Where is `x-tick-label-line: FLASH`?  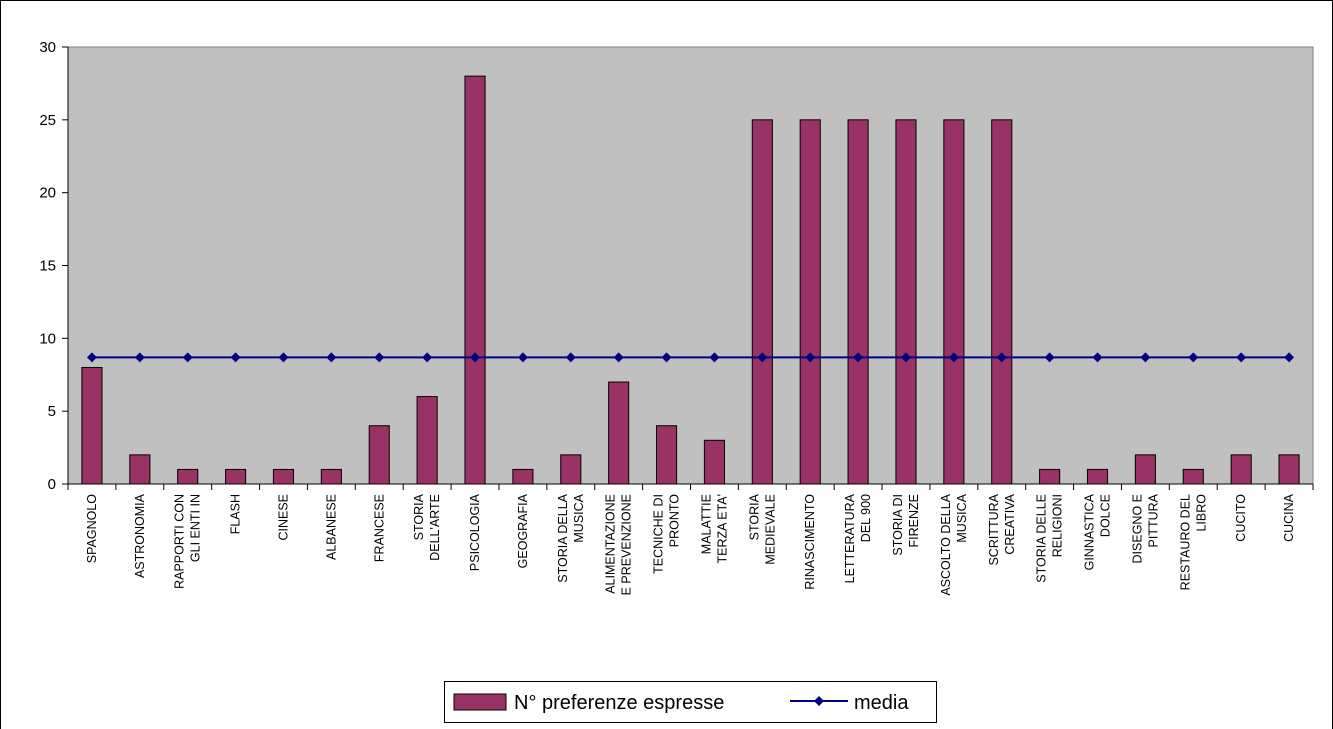 x-tick-label-line: FLASH is located at coordinates (236, 514).